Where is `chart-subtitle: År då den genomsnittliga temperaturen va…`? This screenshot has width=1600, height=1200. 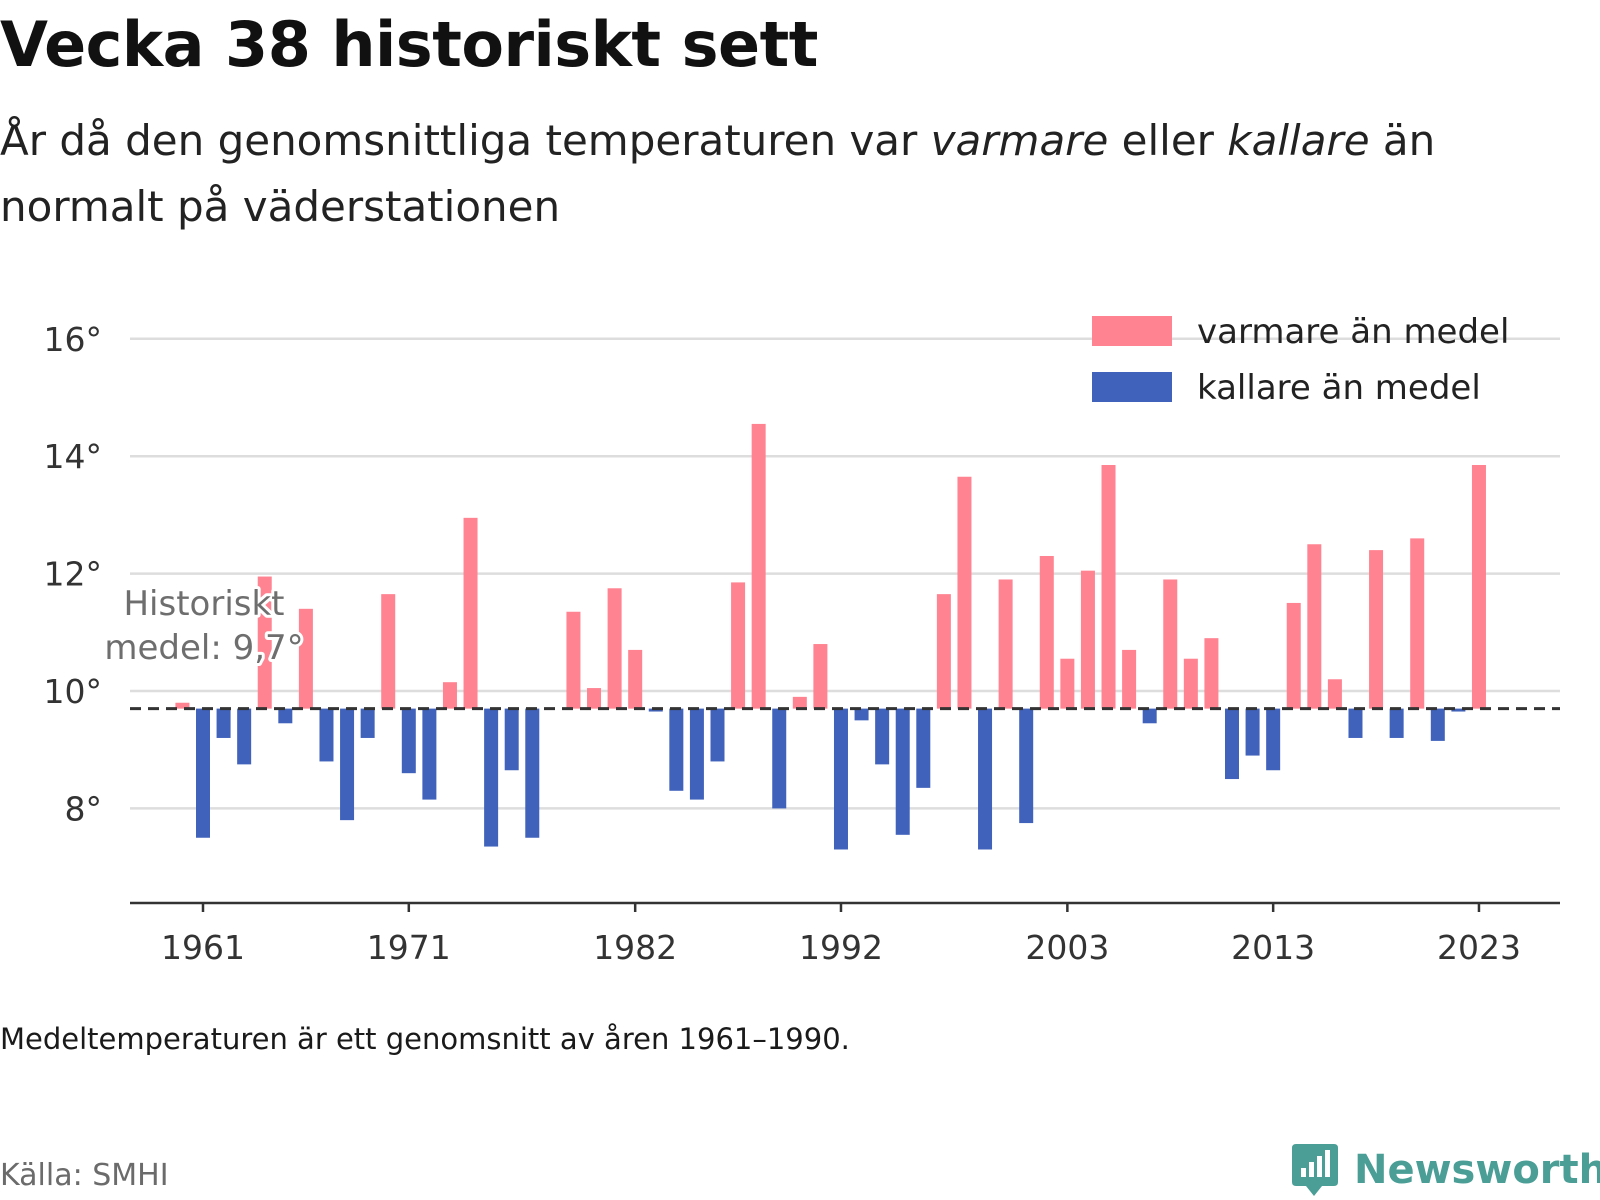
chart-subtitle: År då den genomsnittliga temperaturen va… is located at coordinates (780, 174).